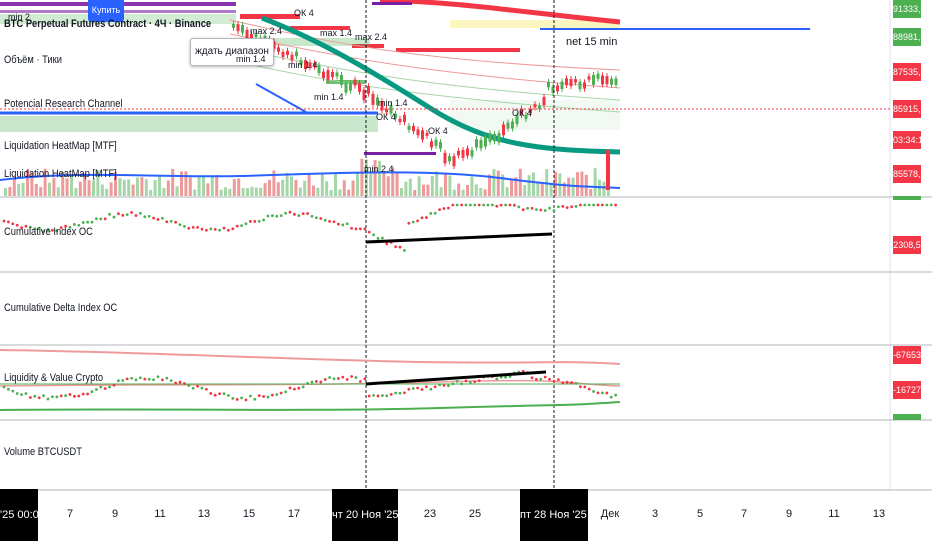  I want to click on time-axis-highlight: пт 28 Ноя '25 12:00, so click(554, 515).